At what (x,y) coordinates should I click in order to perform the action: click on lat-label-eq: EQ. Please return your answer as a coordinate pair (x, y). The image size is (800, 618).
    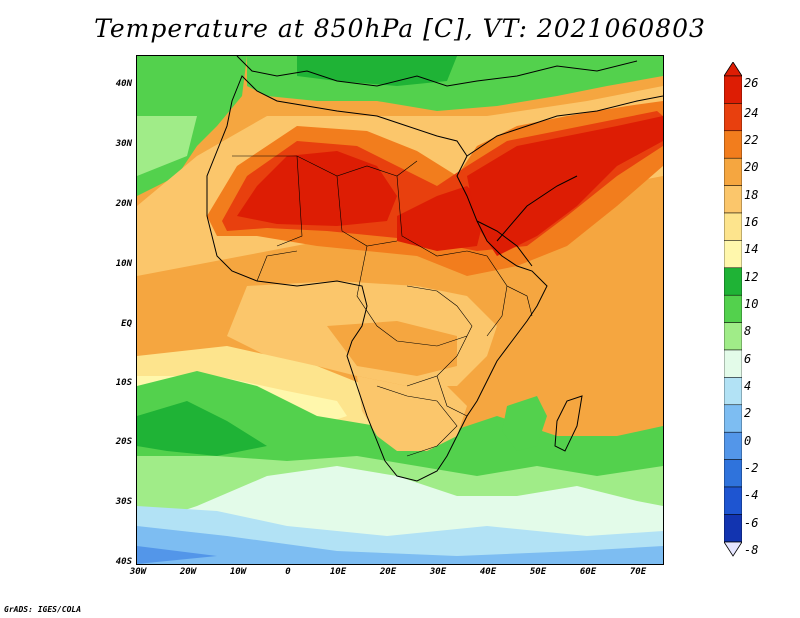
    Looking at the image, I should click on (126, 324).